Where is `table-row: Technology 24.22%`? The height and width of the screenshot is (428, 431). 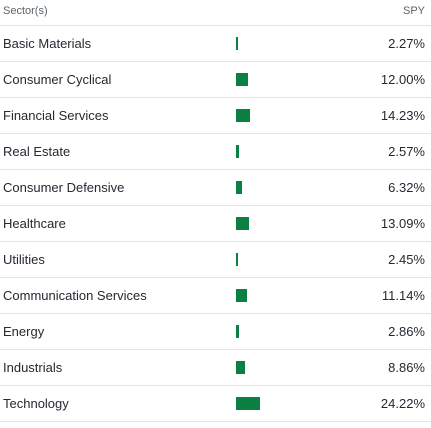 table-row: Technology 24.22% is located at coordinates (215, 404).